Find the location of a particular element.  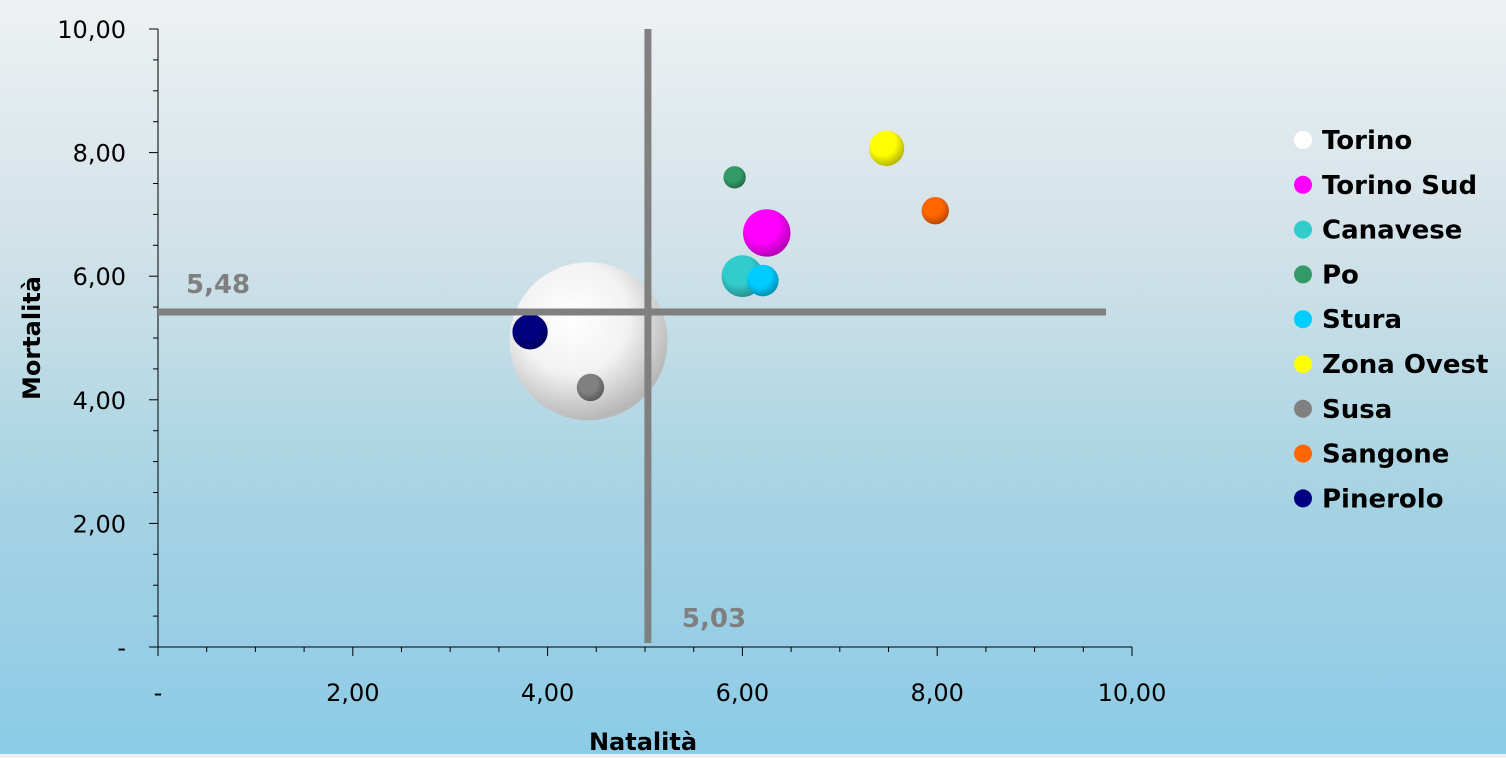

x-tick-label: 4,00 is located at coordinates (547, 693).